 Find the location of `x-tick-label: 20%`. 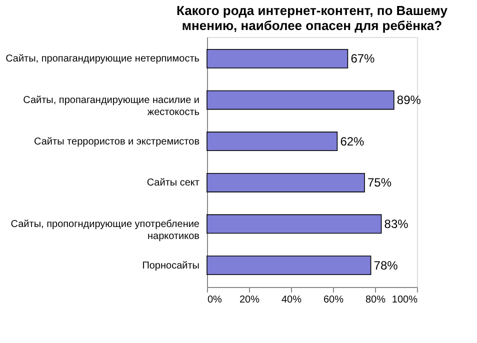

x-tick-label: 20% is located at coordinates (249, 300).